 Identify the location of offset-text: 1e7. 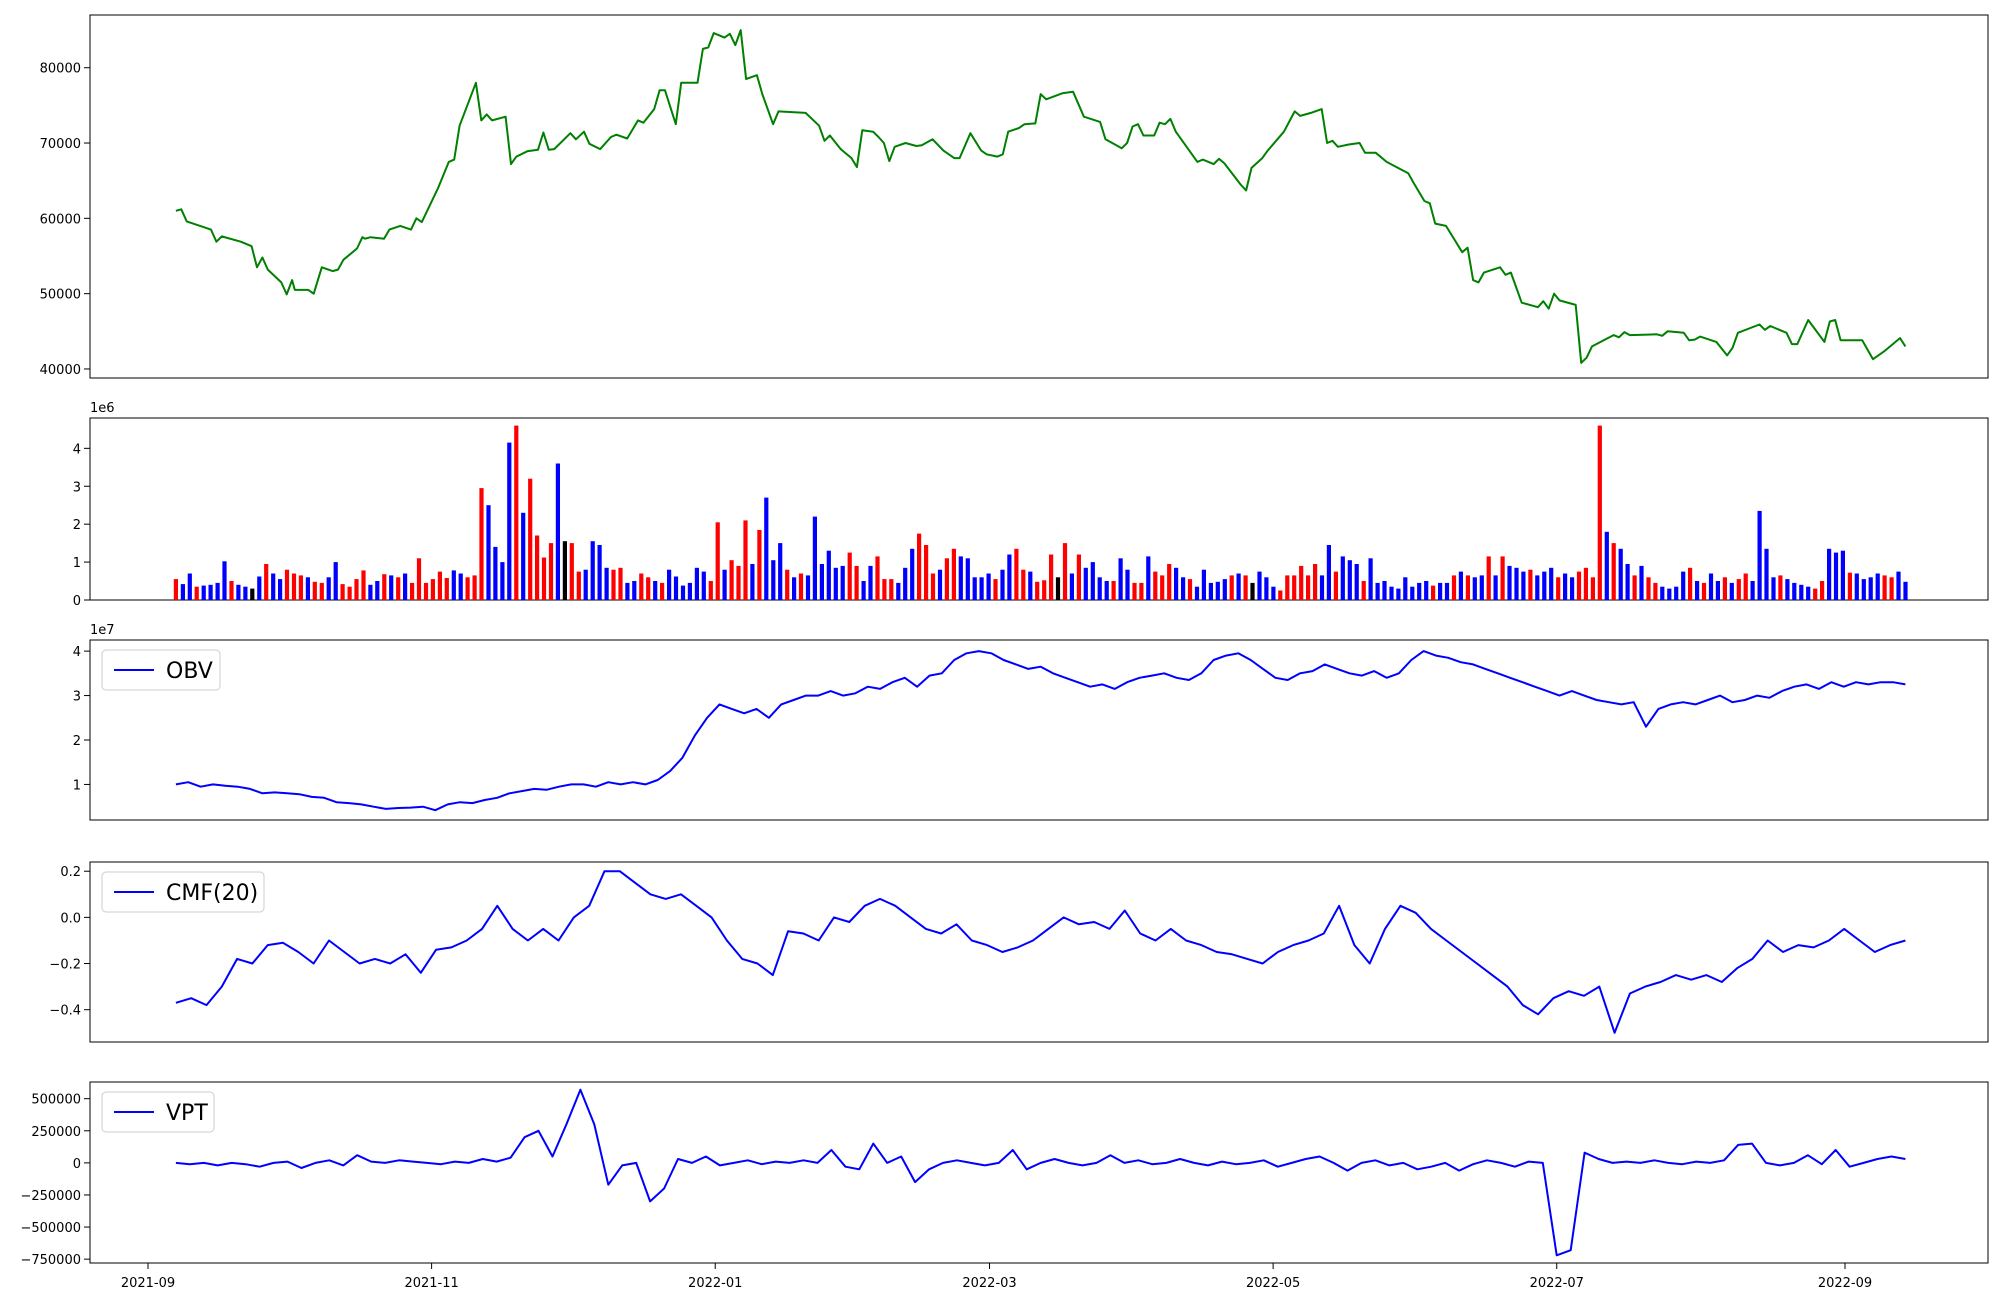
(102, 630).